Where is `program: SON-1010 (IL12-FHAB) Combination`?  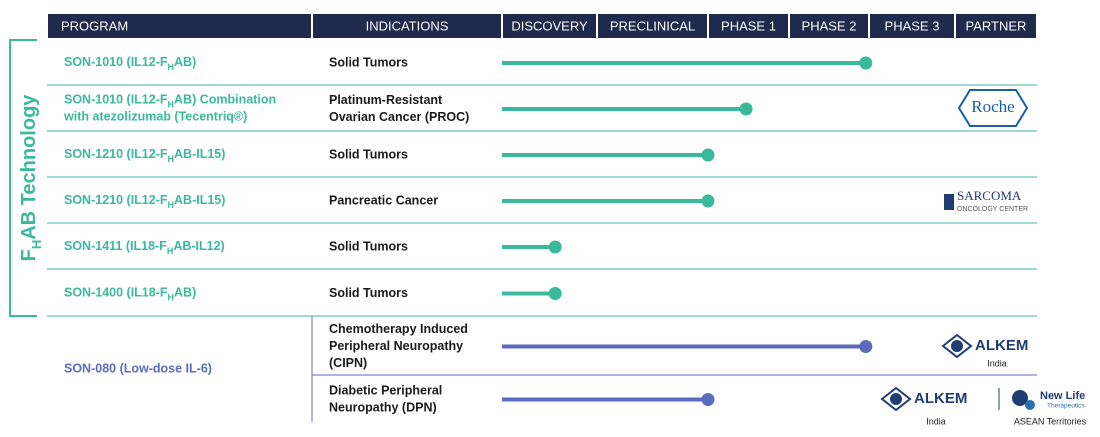
program: SON-1010 (IL12-FHAB) Combination is located at coordinates (170, 101).